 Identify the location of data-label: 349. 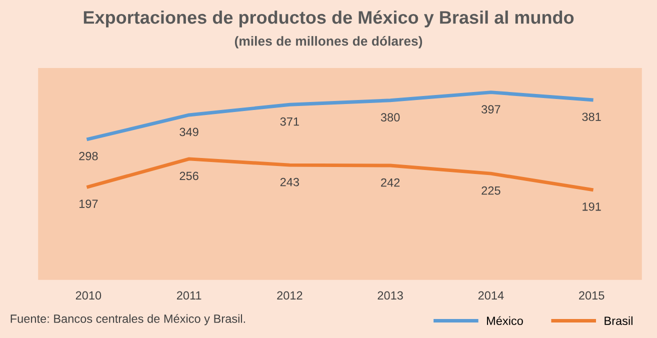
(189, 132).